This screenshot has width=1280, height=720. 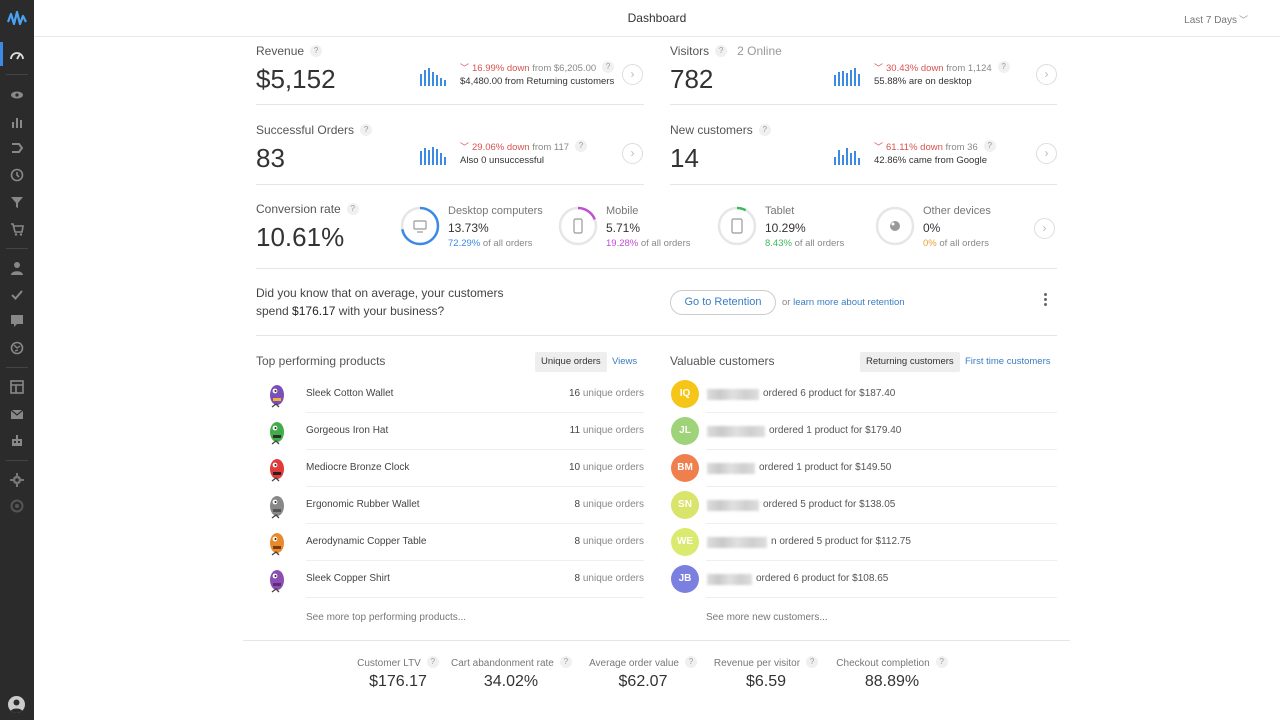 I want to click on go-to-retention-button: Go to Retention, so click(x=723, y=302).